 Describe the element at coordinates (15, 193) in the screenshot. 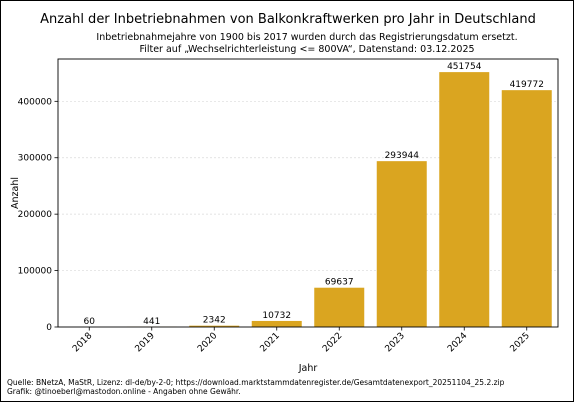

I see `y-axis-label: Anzahl` at that location.